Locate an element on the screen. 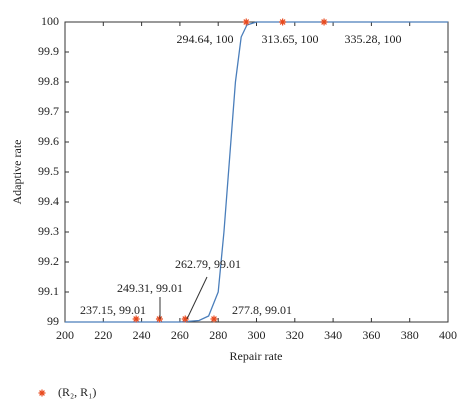 This screenshot has width=474, height=415. x-tick-label: 220 is located at coordinates (103, 335).